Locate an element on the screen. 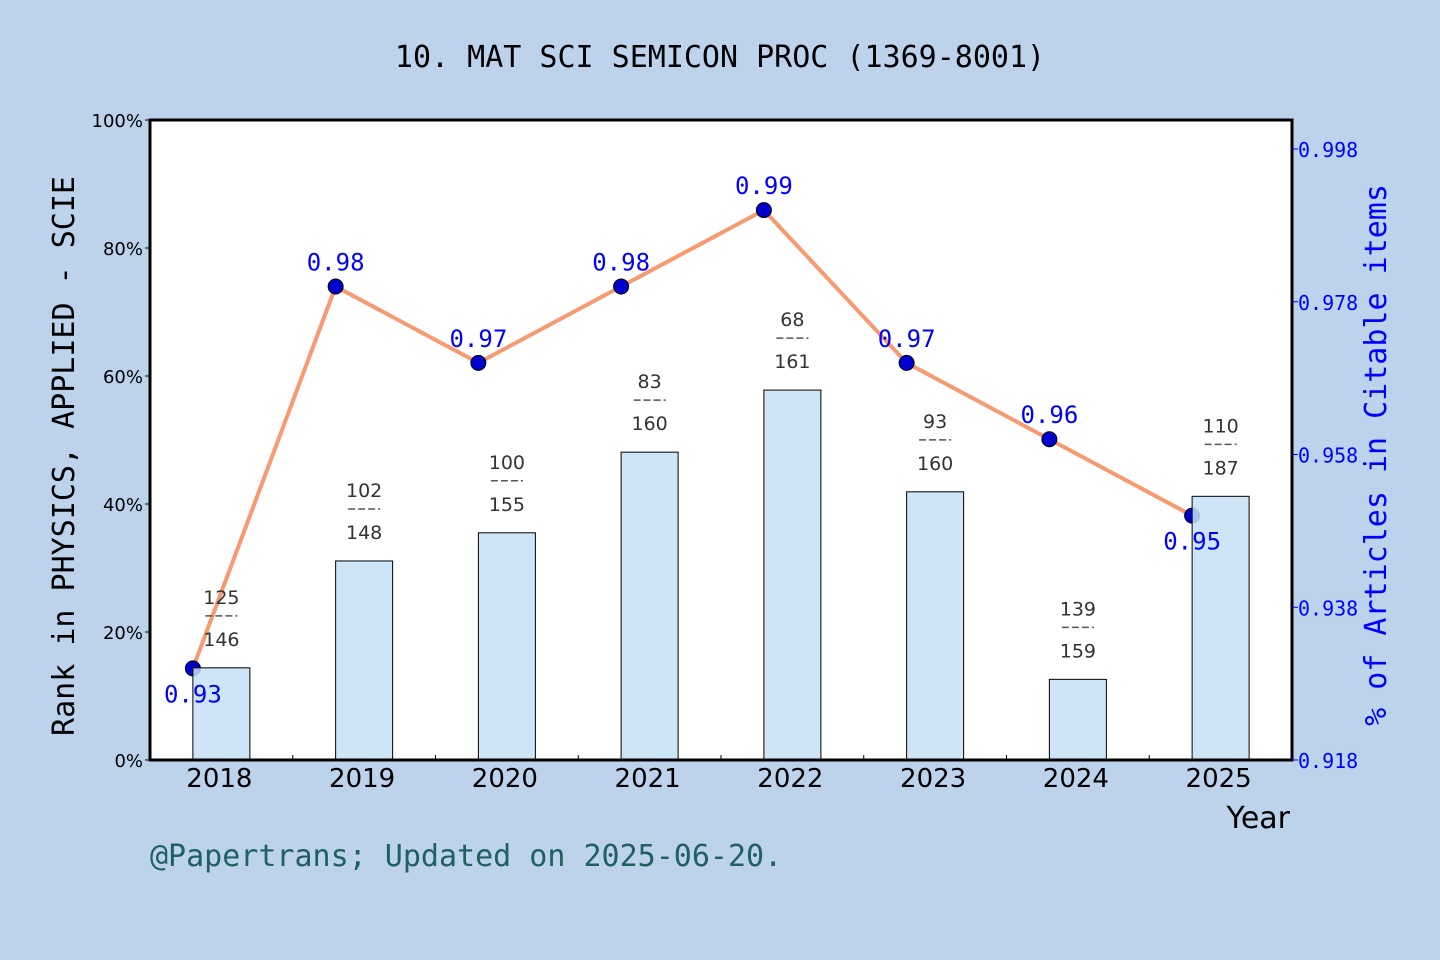 The height and width of the screenshot is (960, 1440). y-right-tick-label: 0.998 is located at coordinates (1328, 150).